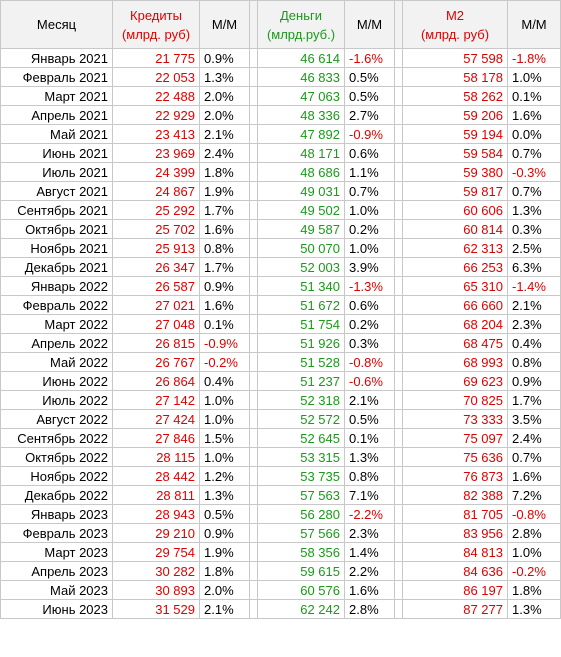  What do you see at coordinates (224, 438) in the screenshot?
I see `cell-credits-mm: 1.5%` at bounding box center [224, 438].